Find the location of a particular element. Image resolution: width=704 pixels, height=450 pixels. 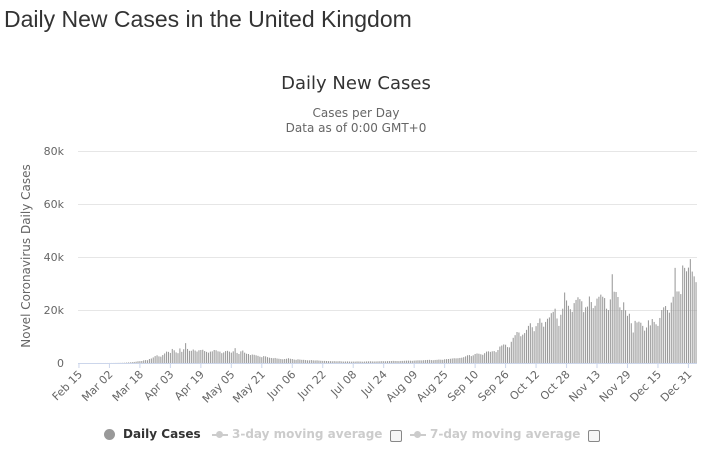

legend-item-7-day-average: 7-day moving average is located at coordinates (495, 434).